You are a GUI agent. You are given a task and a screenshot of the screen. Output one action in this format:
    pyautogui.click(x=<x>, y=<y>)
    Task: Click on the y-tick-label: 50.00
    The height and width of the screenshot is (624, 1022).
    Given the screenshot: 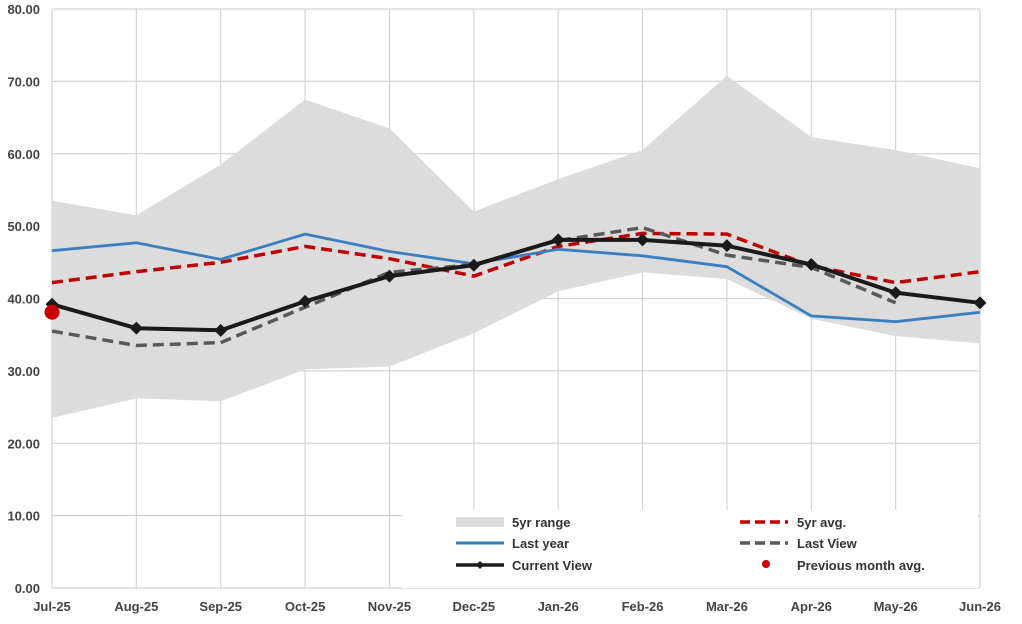 What is the action you would take?
    pyautogui.click(x=23, y=226)
    